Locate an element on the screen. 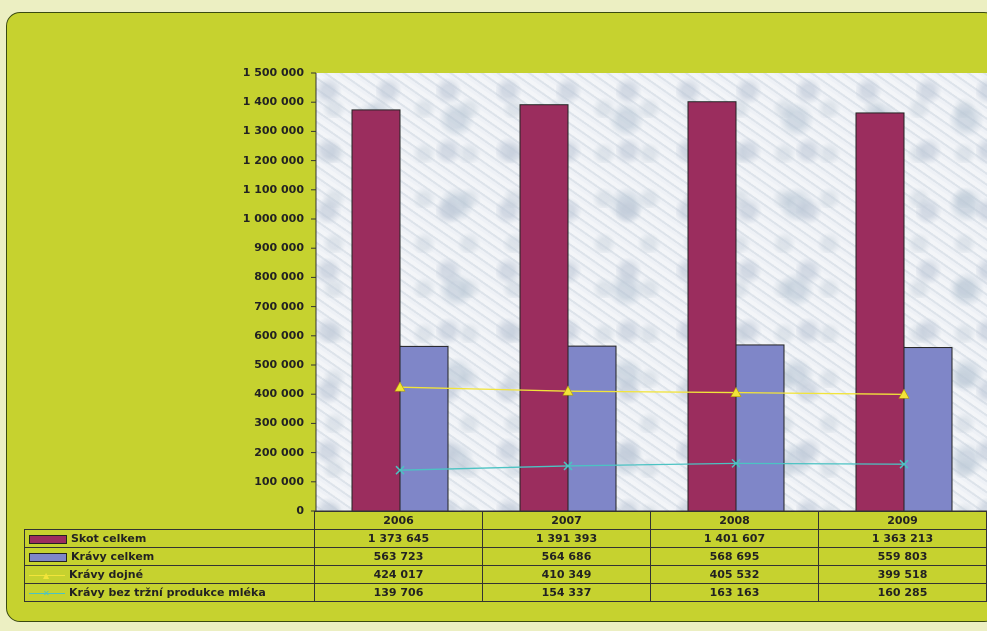 This screenshot has width=987, height=631. y-tick-label: 1 300 000 is located at coordinates (273, 131).